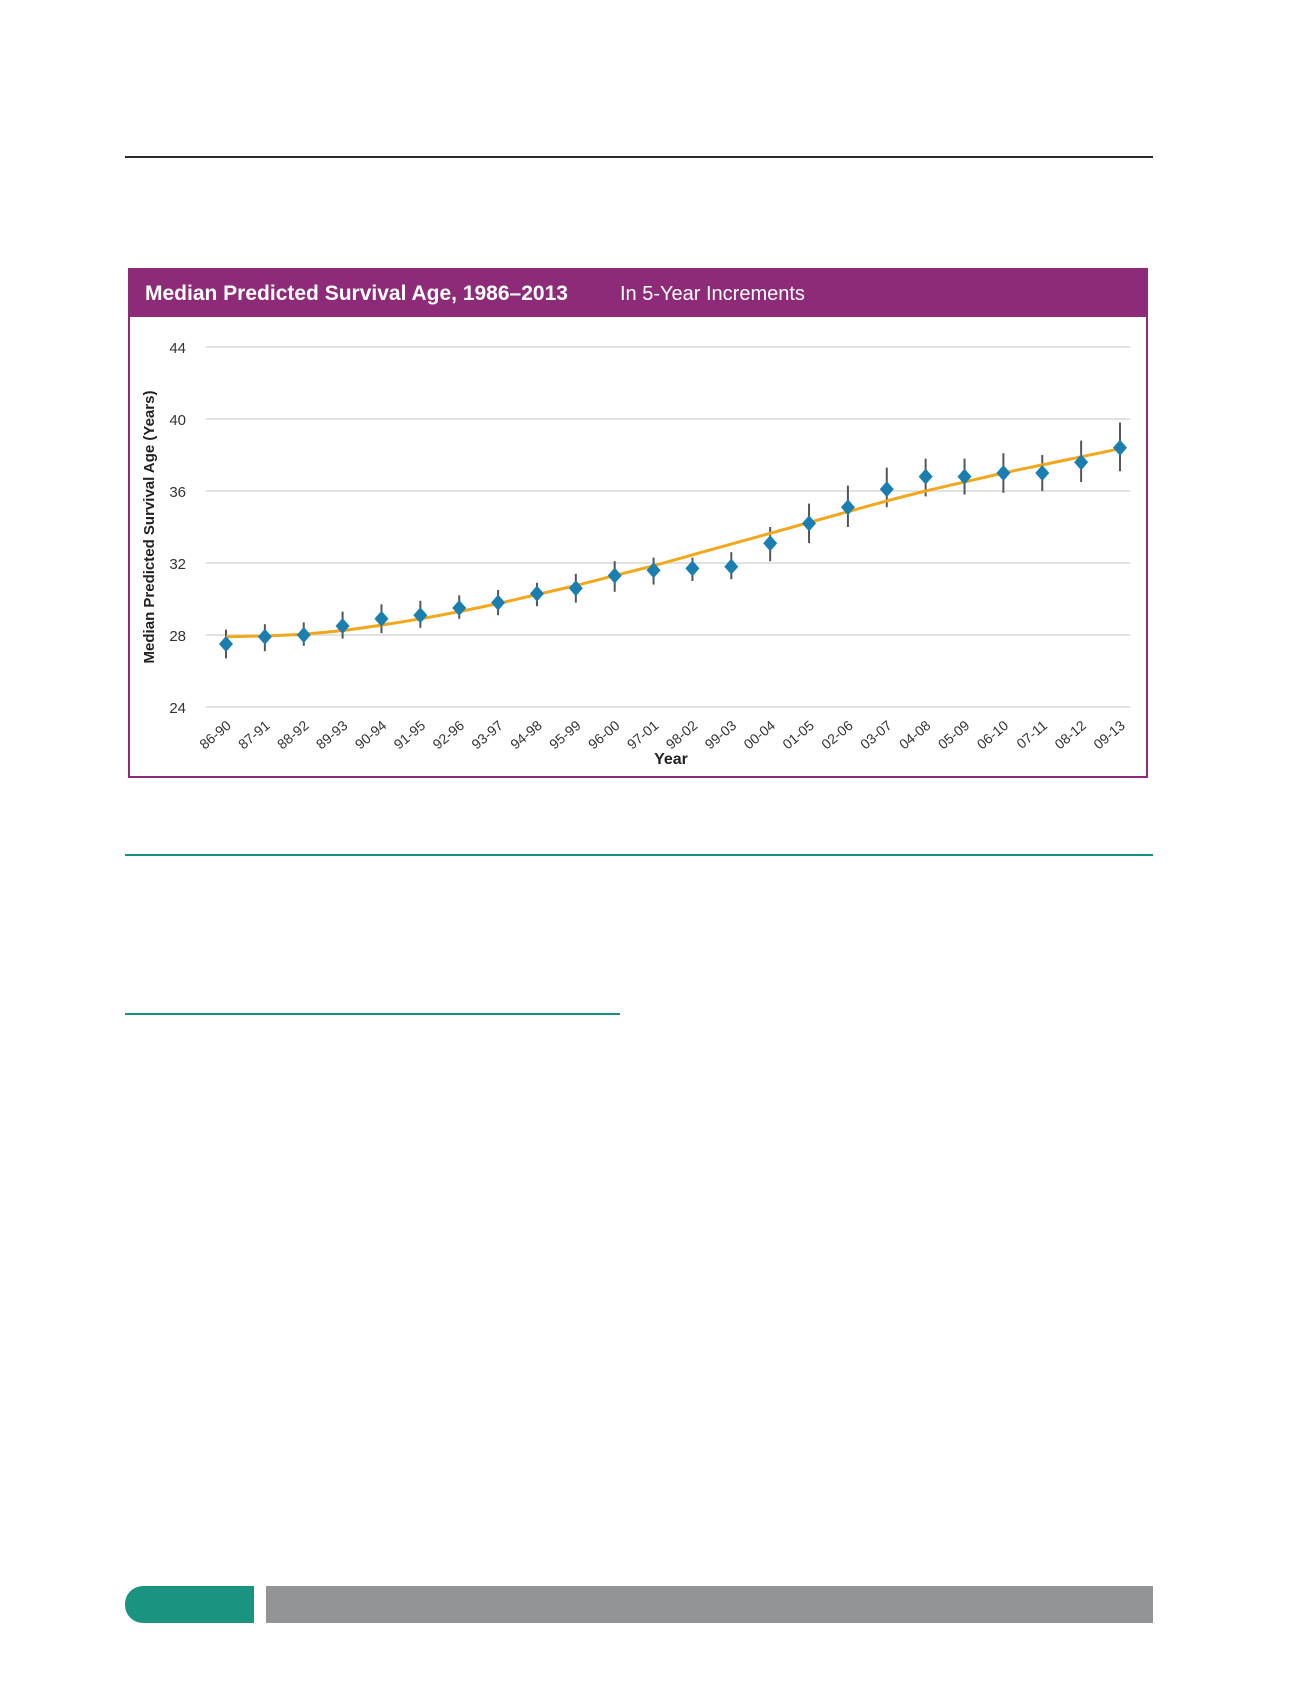  I want to click on x-tick-label: 06-10, so click(993, 734).